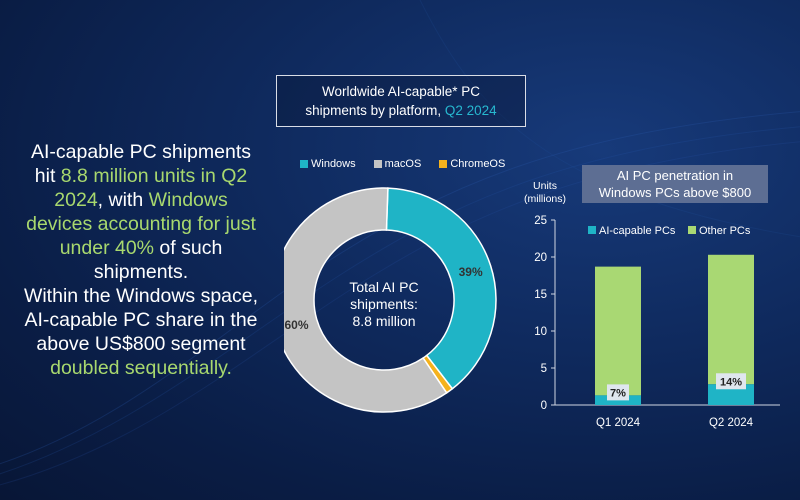  Describe the element at coordinates (141, 368) in the screenshot. I see `headline-line: doubled sequentially.` at that location.